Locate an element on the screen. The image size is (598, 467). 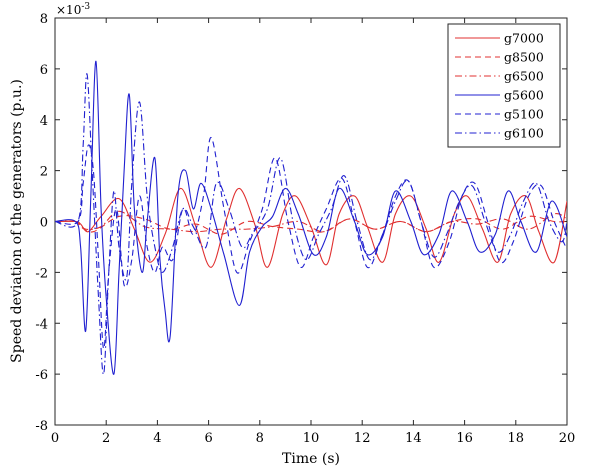
y-tick-label: 6 is located at coordinates (44, 70).